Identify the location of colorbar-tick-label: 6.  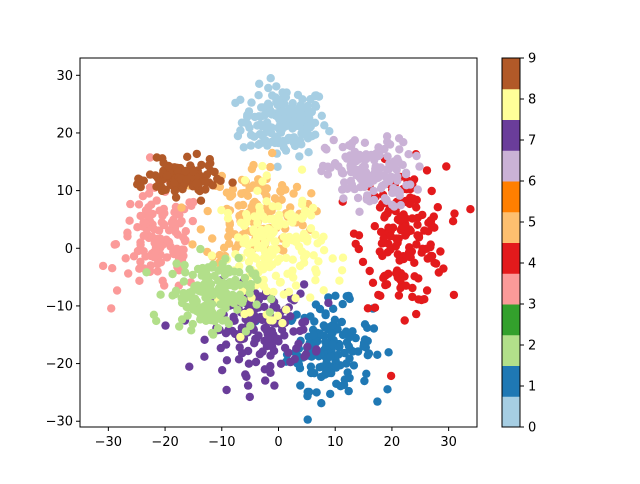
(532, 182).